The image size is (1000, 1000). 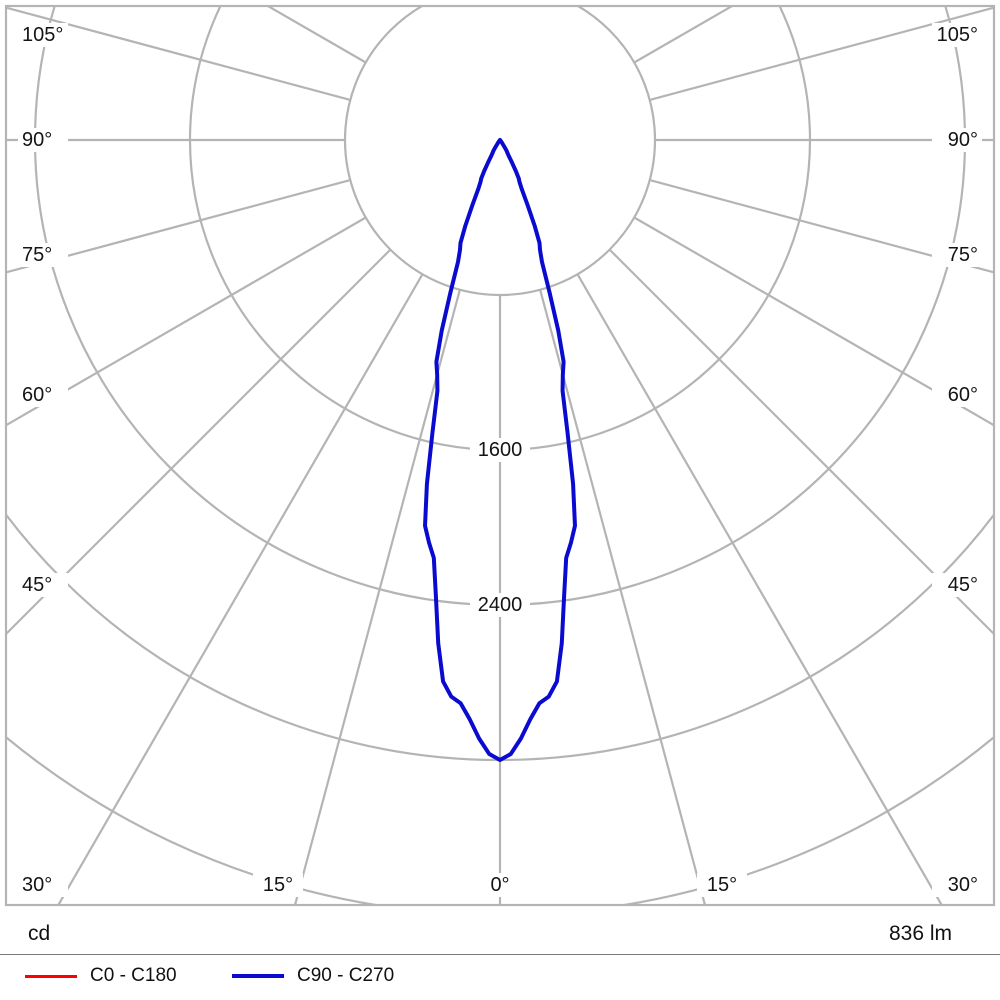 I want to click on legend-label-c90-c270: C90 - C270, so click(x=346, y=975).